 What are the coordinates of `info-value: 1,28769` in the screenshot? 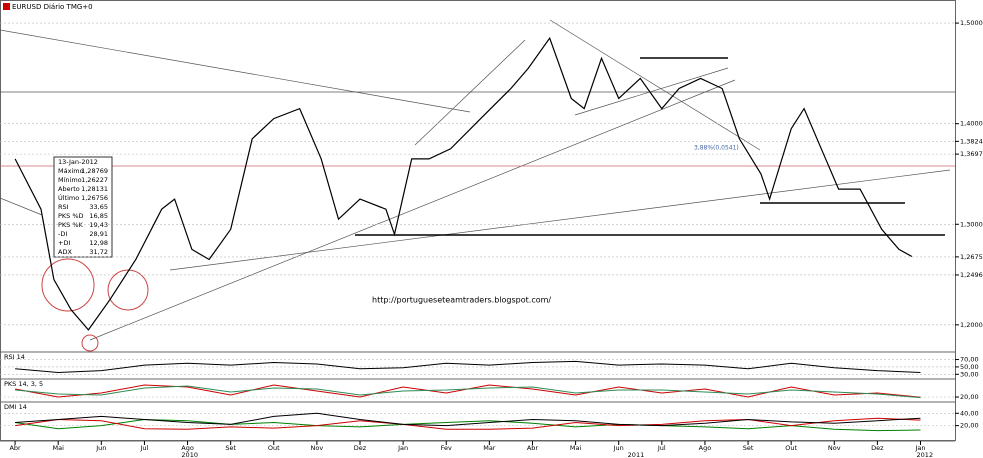 It's located at (94, 171).